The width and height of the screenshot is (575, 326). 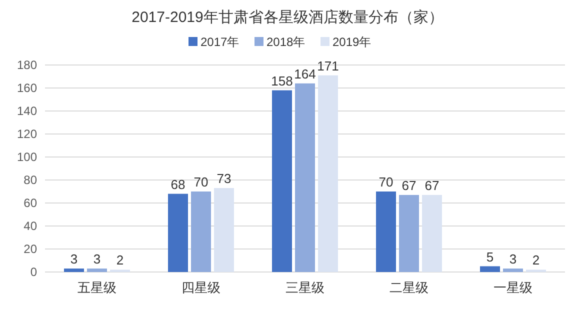 What do you see at coordinates (34, 272) in the screenshot?
I see `y-tick-label: 0` at bounding box center [34, 272].